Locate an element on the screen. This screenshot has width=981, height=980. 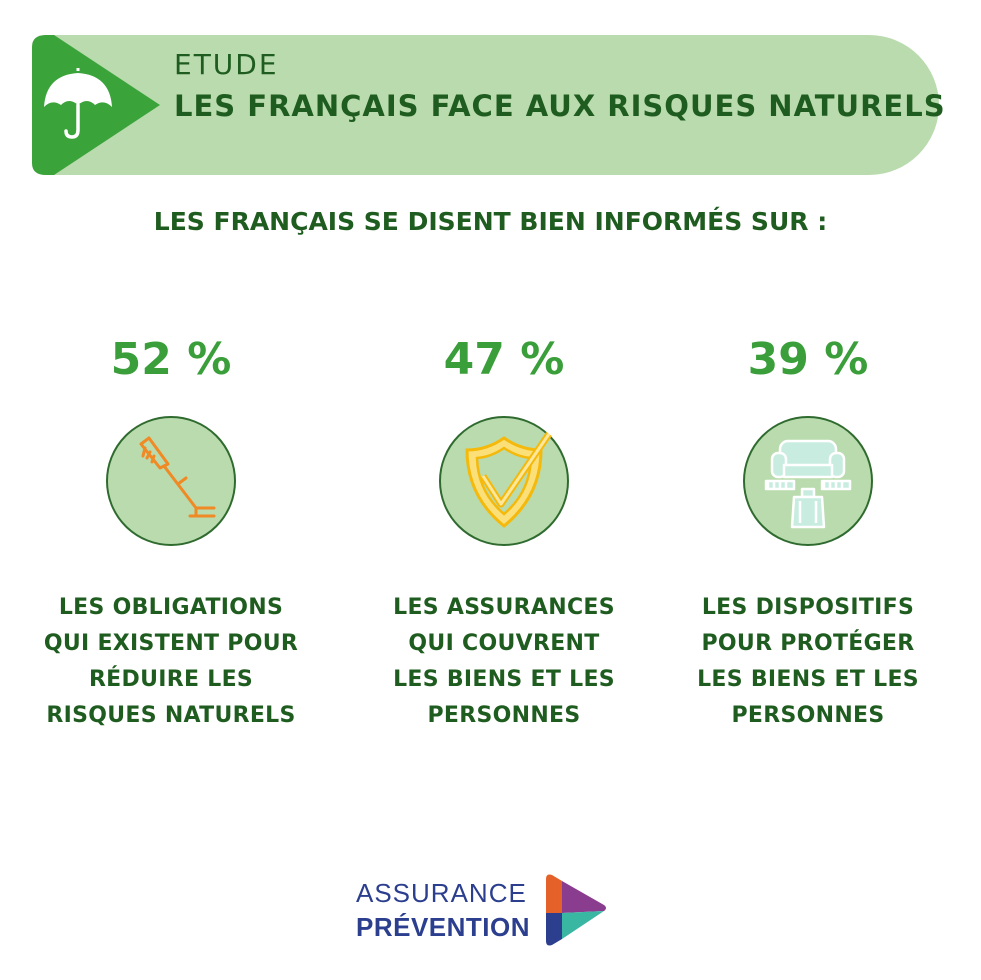
stat-label-line: LES OBLIGATIONS is located at coordinates (171, 607).